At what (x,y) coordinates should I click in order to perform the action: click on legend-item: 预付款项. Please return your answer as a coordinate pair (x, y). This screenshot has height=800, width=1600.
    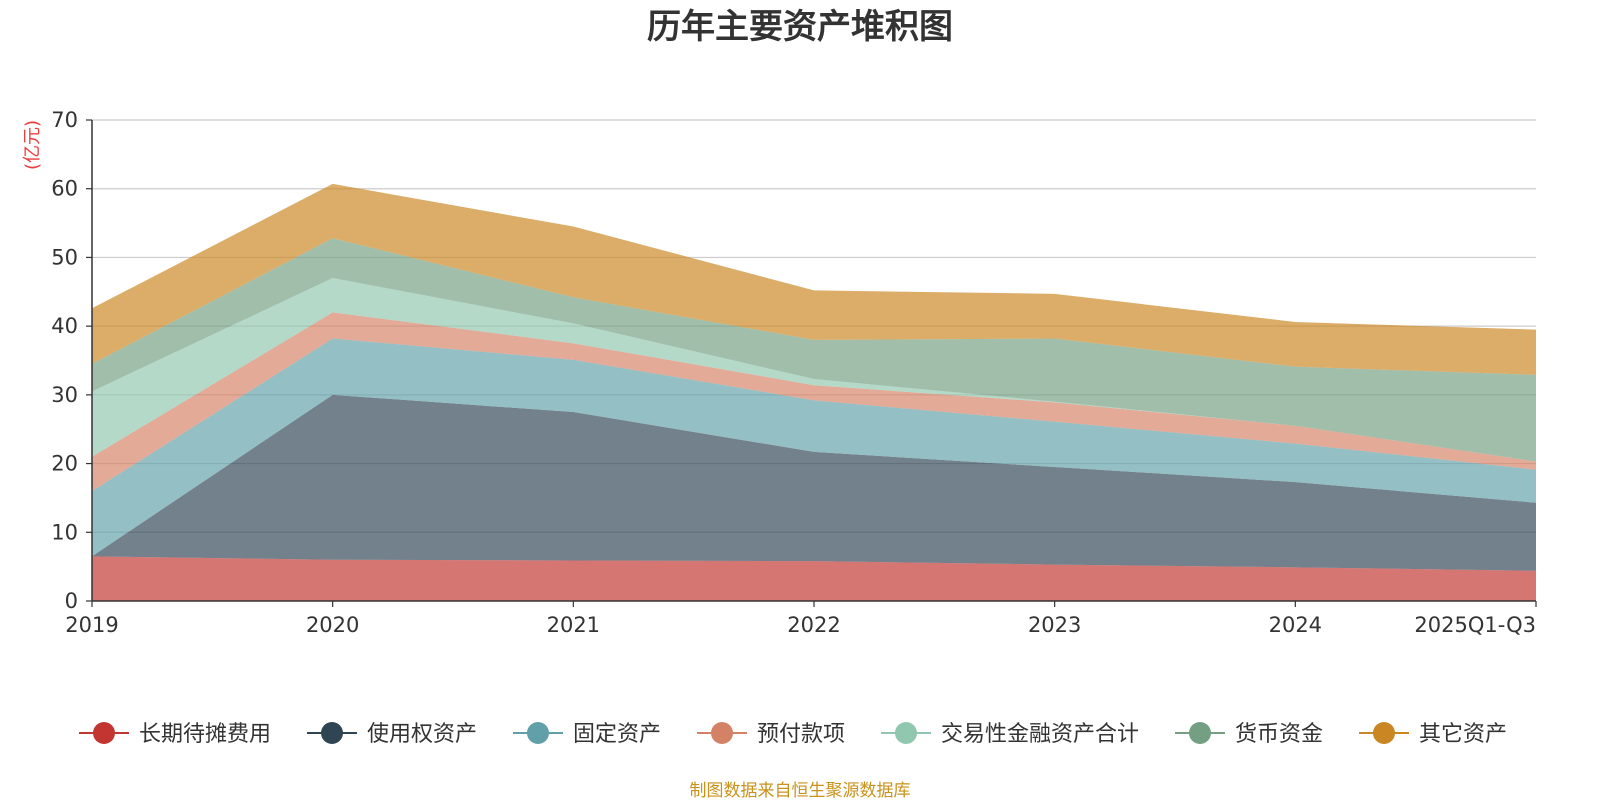
    Looking at the image, I should click on (771, 734).